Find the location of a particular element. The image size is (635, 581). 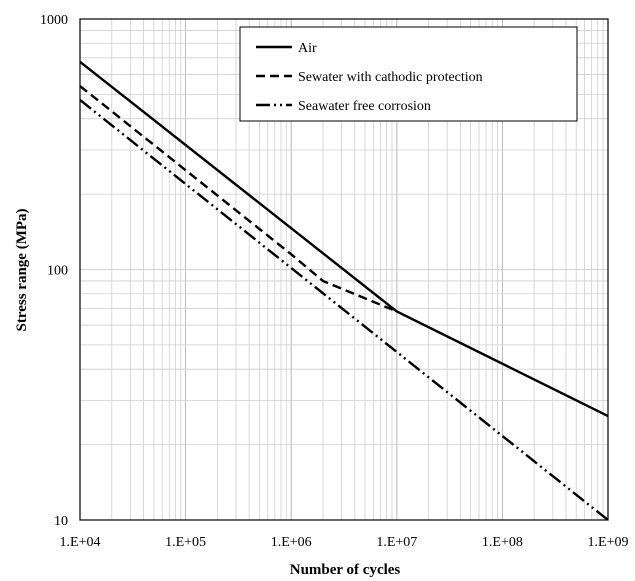

x-tick-label: 1.E+07 is located at coordinates (396, 542).